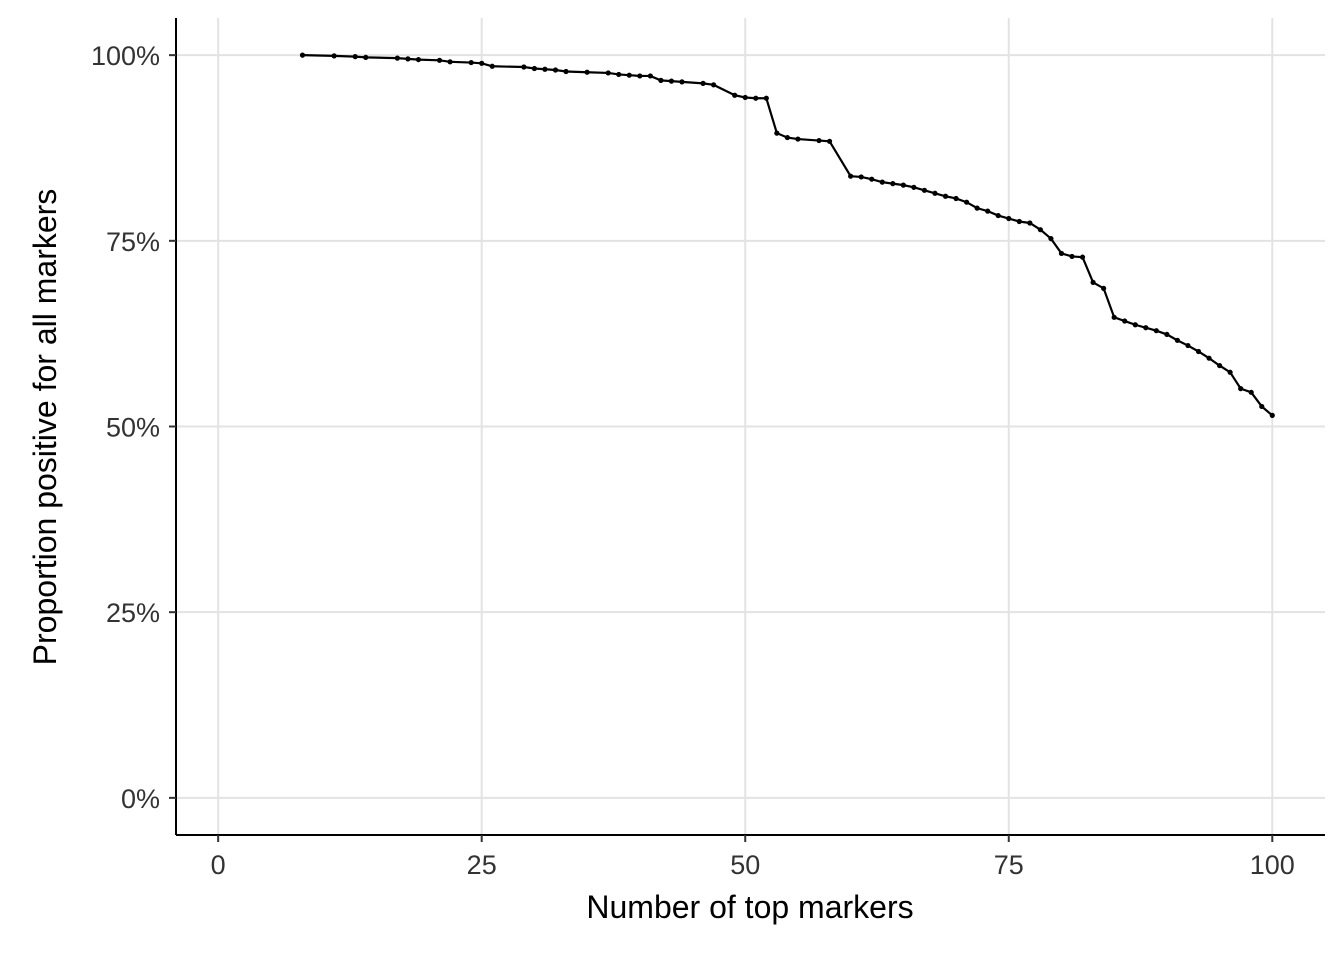 This screenshot has height=965, width=1344. What do you see at coordinates (133, 613) in the screenshot?
I see `y-tick-label: 25%` at bounding box center [133, 613].